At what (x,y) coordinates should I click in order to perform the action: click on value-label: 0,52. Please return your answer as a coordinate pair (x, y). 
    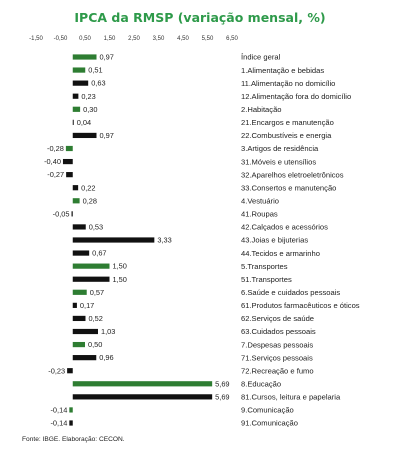
    Looking at the image, I should click on (95, 318).